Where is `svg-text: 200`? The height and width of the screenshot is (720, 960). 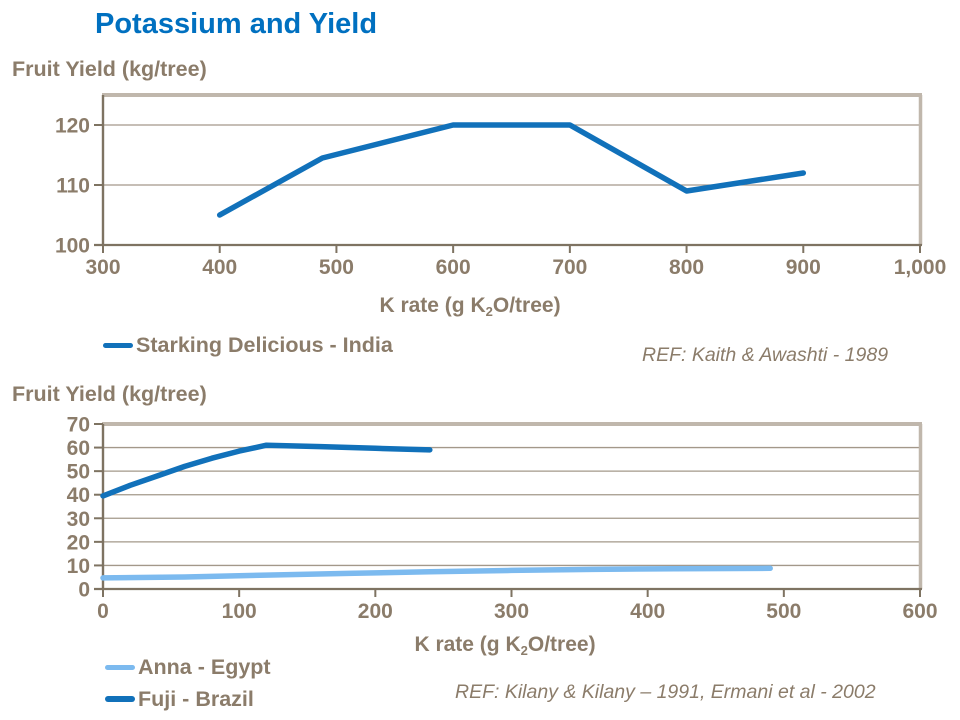
svg-text: 200 is located at coordinates (375, 611).